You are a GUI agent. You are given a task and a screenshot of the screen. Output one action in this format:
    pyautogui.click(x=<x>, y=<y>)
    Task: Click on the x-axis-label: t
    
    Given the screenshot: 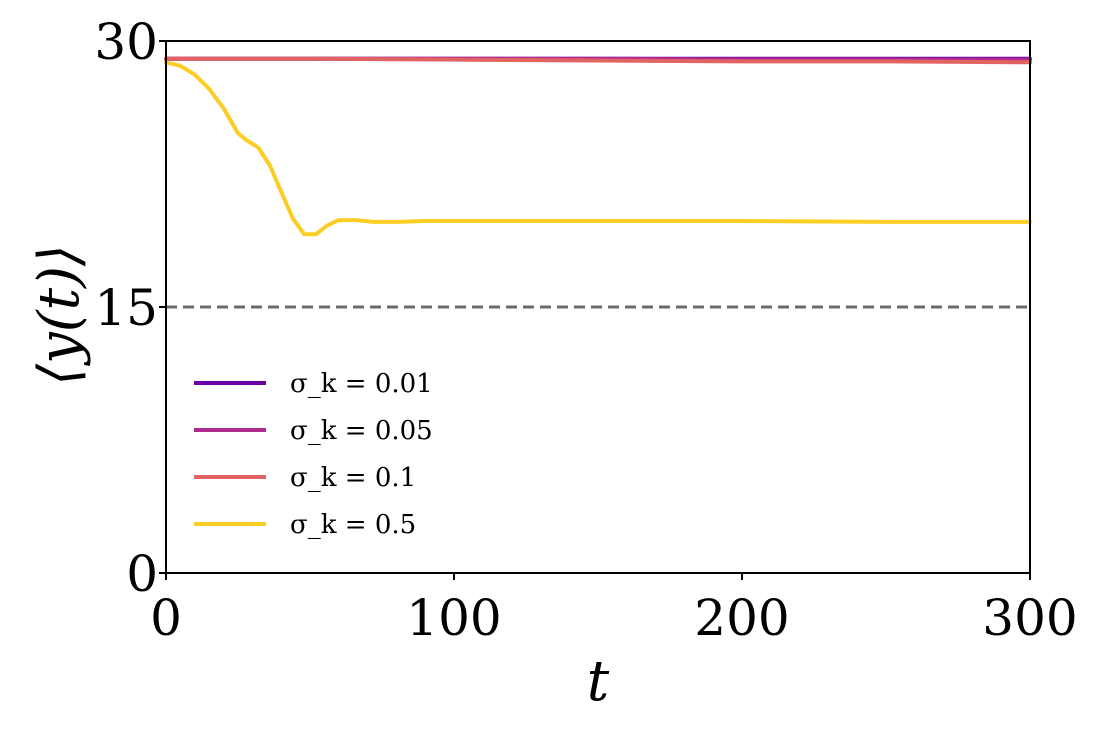 What is the action you would take?
    pyautogui.click(x=598, y=681)
    